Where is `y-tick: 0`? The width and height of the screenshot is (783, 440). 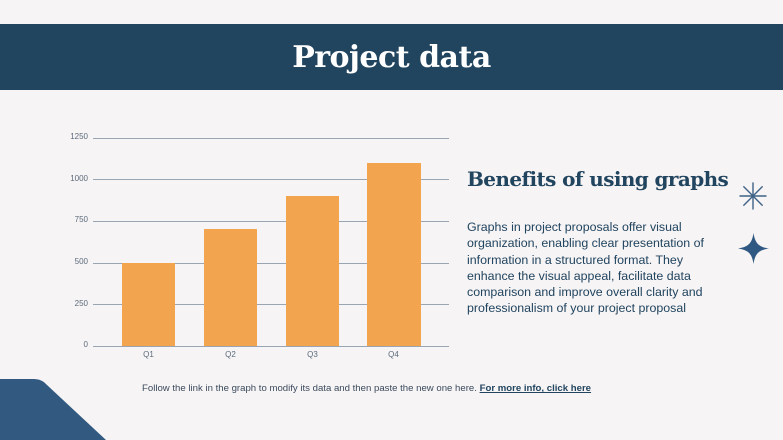
y-tick: 0 is located at coordinates (85, 344).